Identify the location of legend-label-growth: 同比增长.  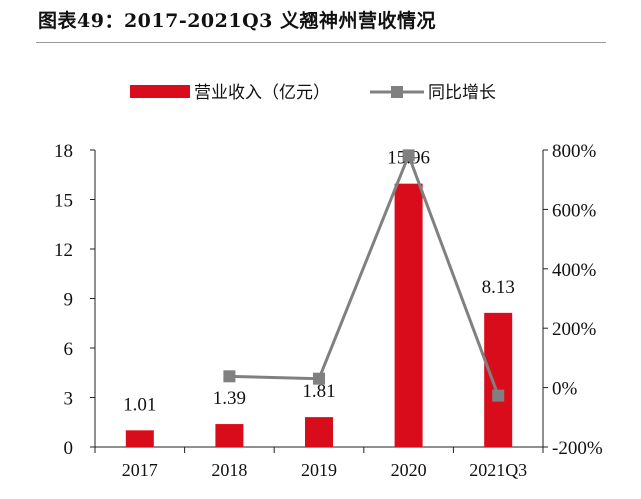
(462, 92).